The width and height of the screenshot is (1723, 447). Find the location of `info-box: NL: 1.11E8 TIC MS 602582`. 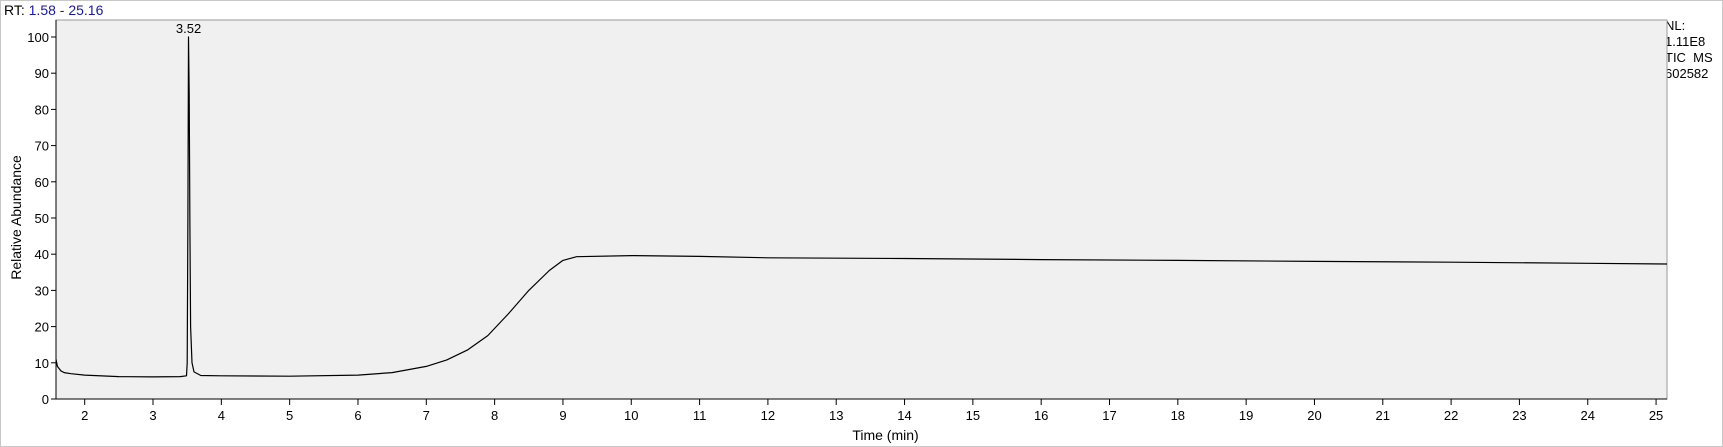

info-box: NL: 1.11E8 TIC MS 602582 is located at coordinates (1689, 50).